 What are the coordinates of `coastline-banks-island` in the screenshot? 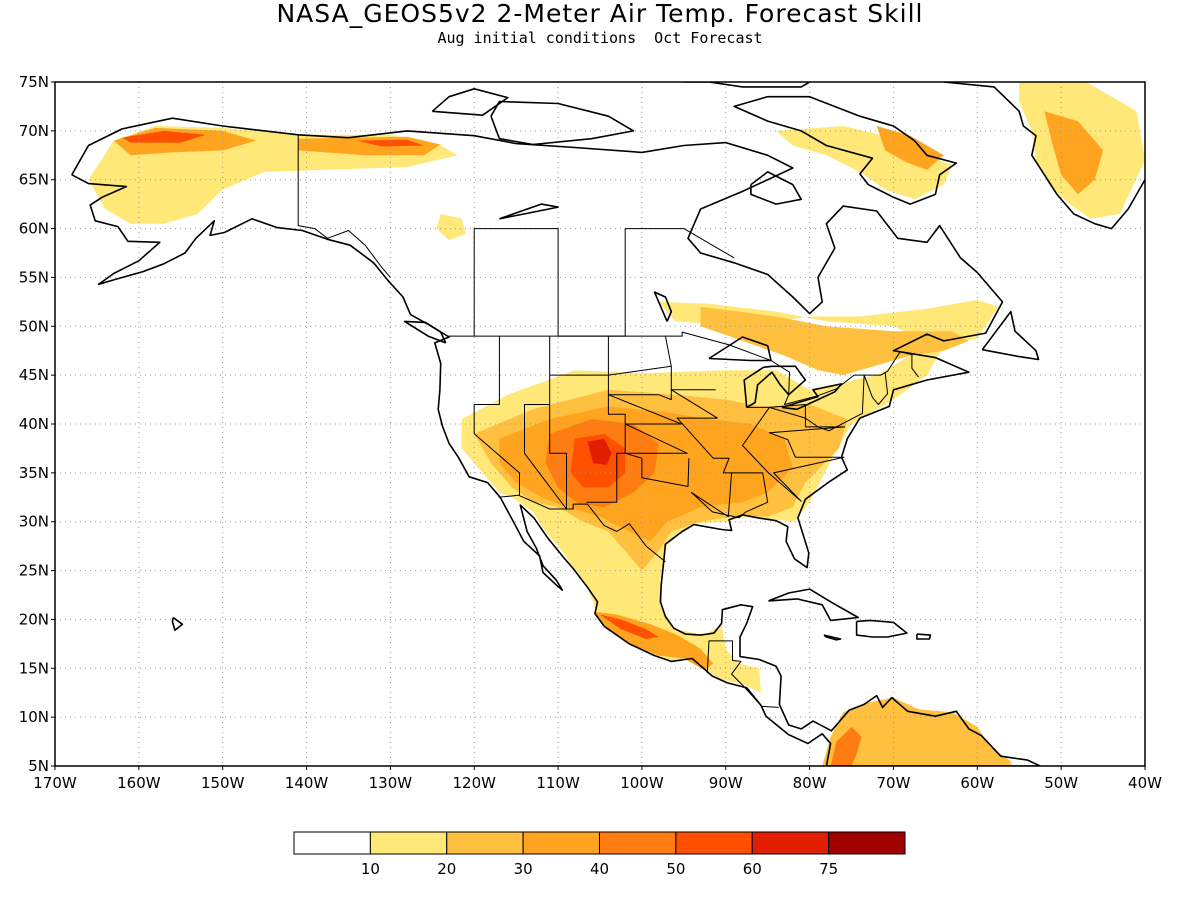 It's located at (470, 102).